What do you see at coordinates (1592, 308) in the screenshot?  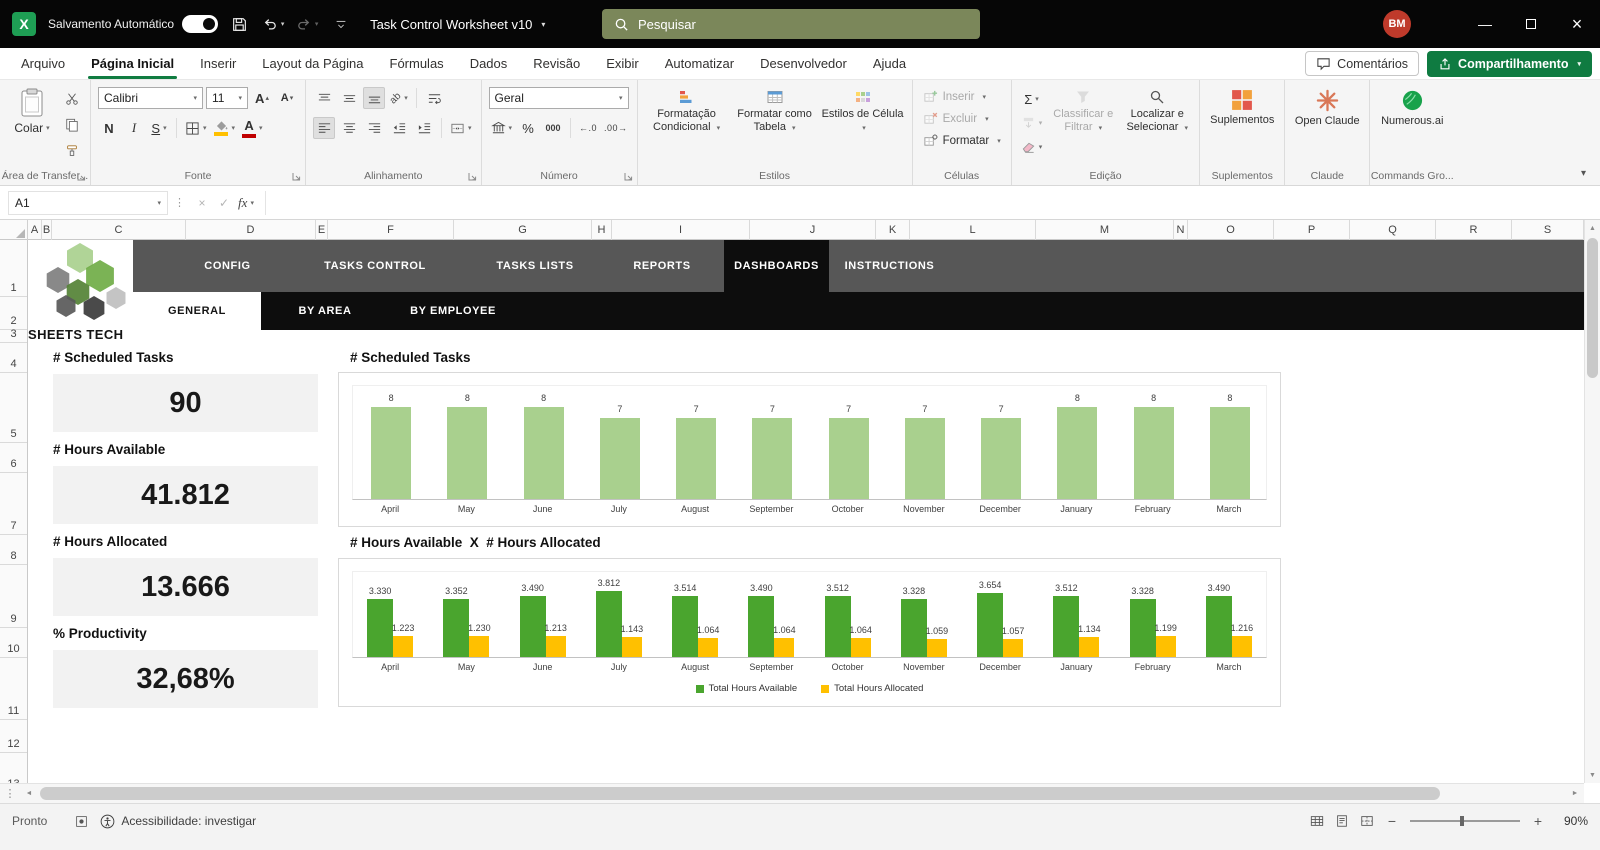 I see `vertical-scrollbar-thumb` at bounding box center [1592, 308].